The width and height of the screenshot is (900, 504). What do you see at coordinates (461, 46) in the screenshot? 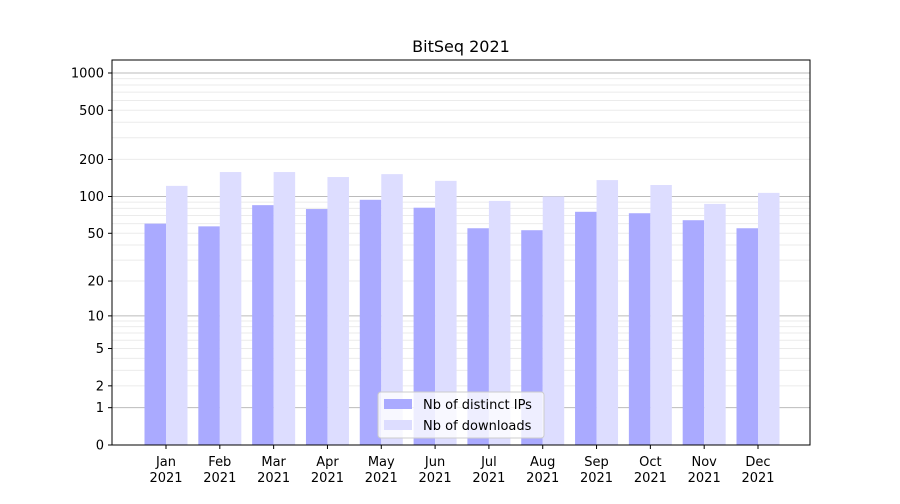
I see `chart-title: BitSeq 2021` at bounding box center [461, 46].